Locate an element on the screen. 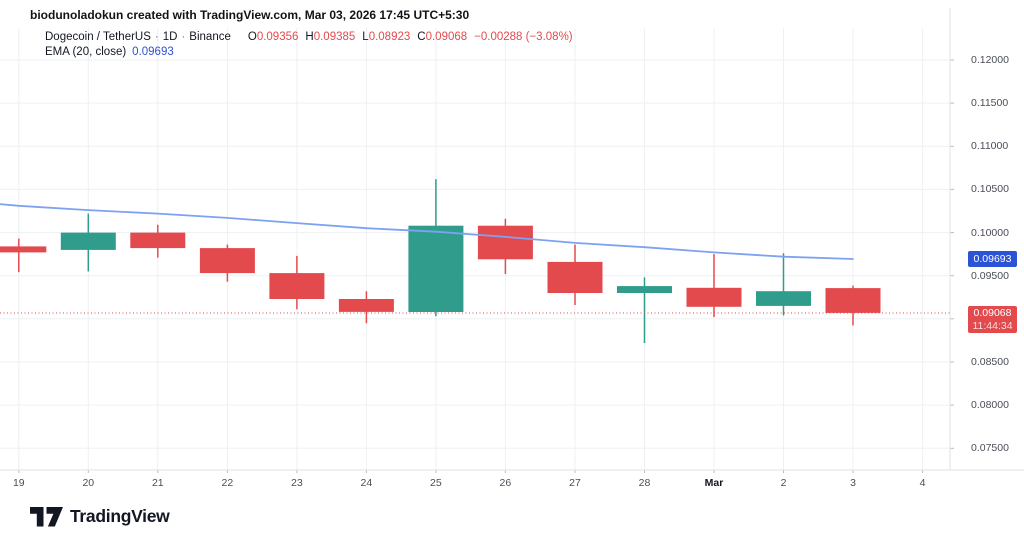 The width and height of the screenshot is (1024, 544). open-value: 0.09356 is located at coordinates (277, 37).